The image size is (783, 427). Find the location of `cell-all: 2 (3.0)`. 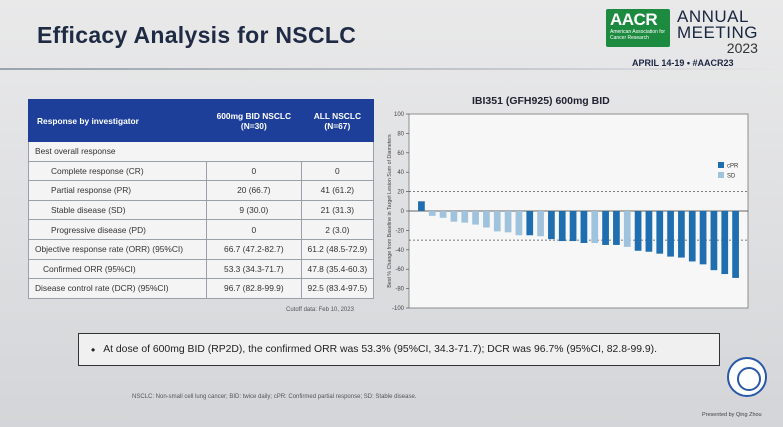

cell-all: 2 (3.0) is located at coordinates (337, 229).